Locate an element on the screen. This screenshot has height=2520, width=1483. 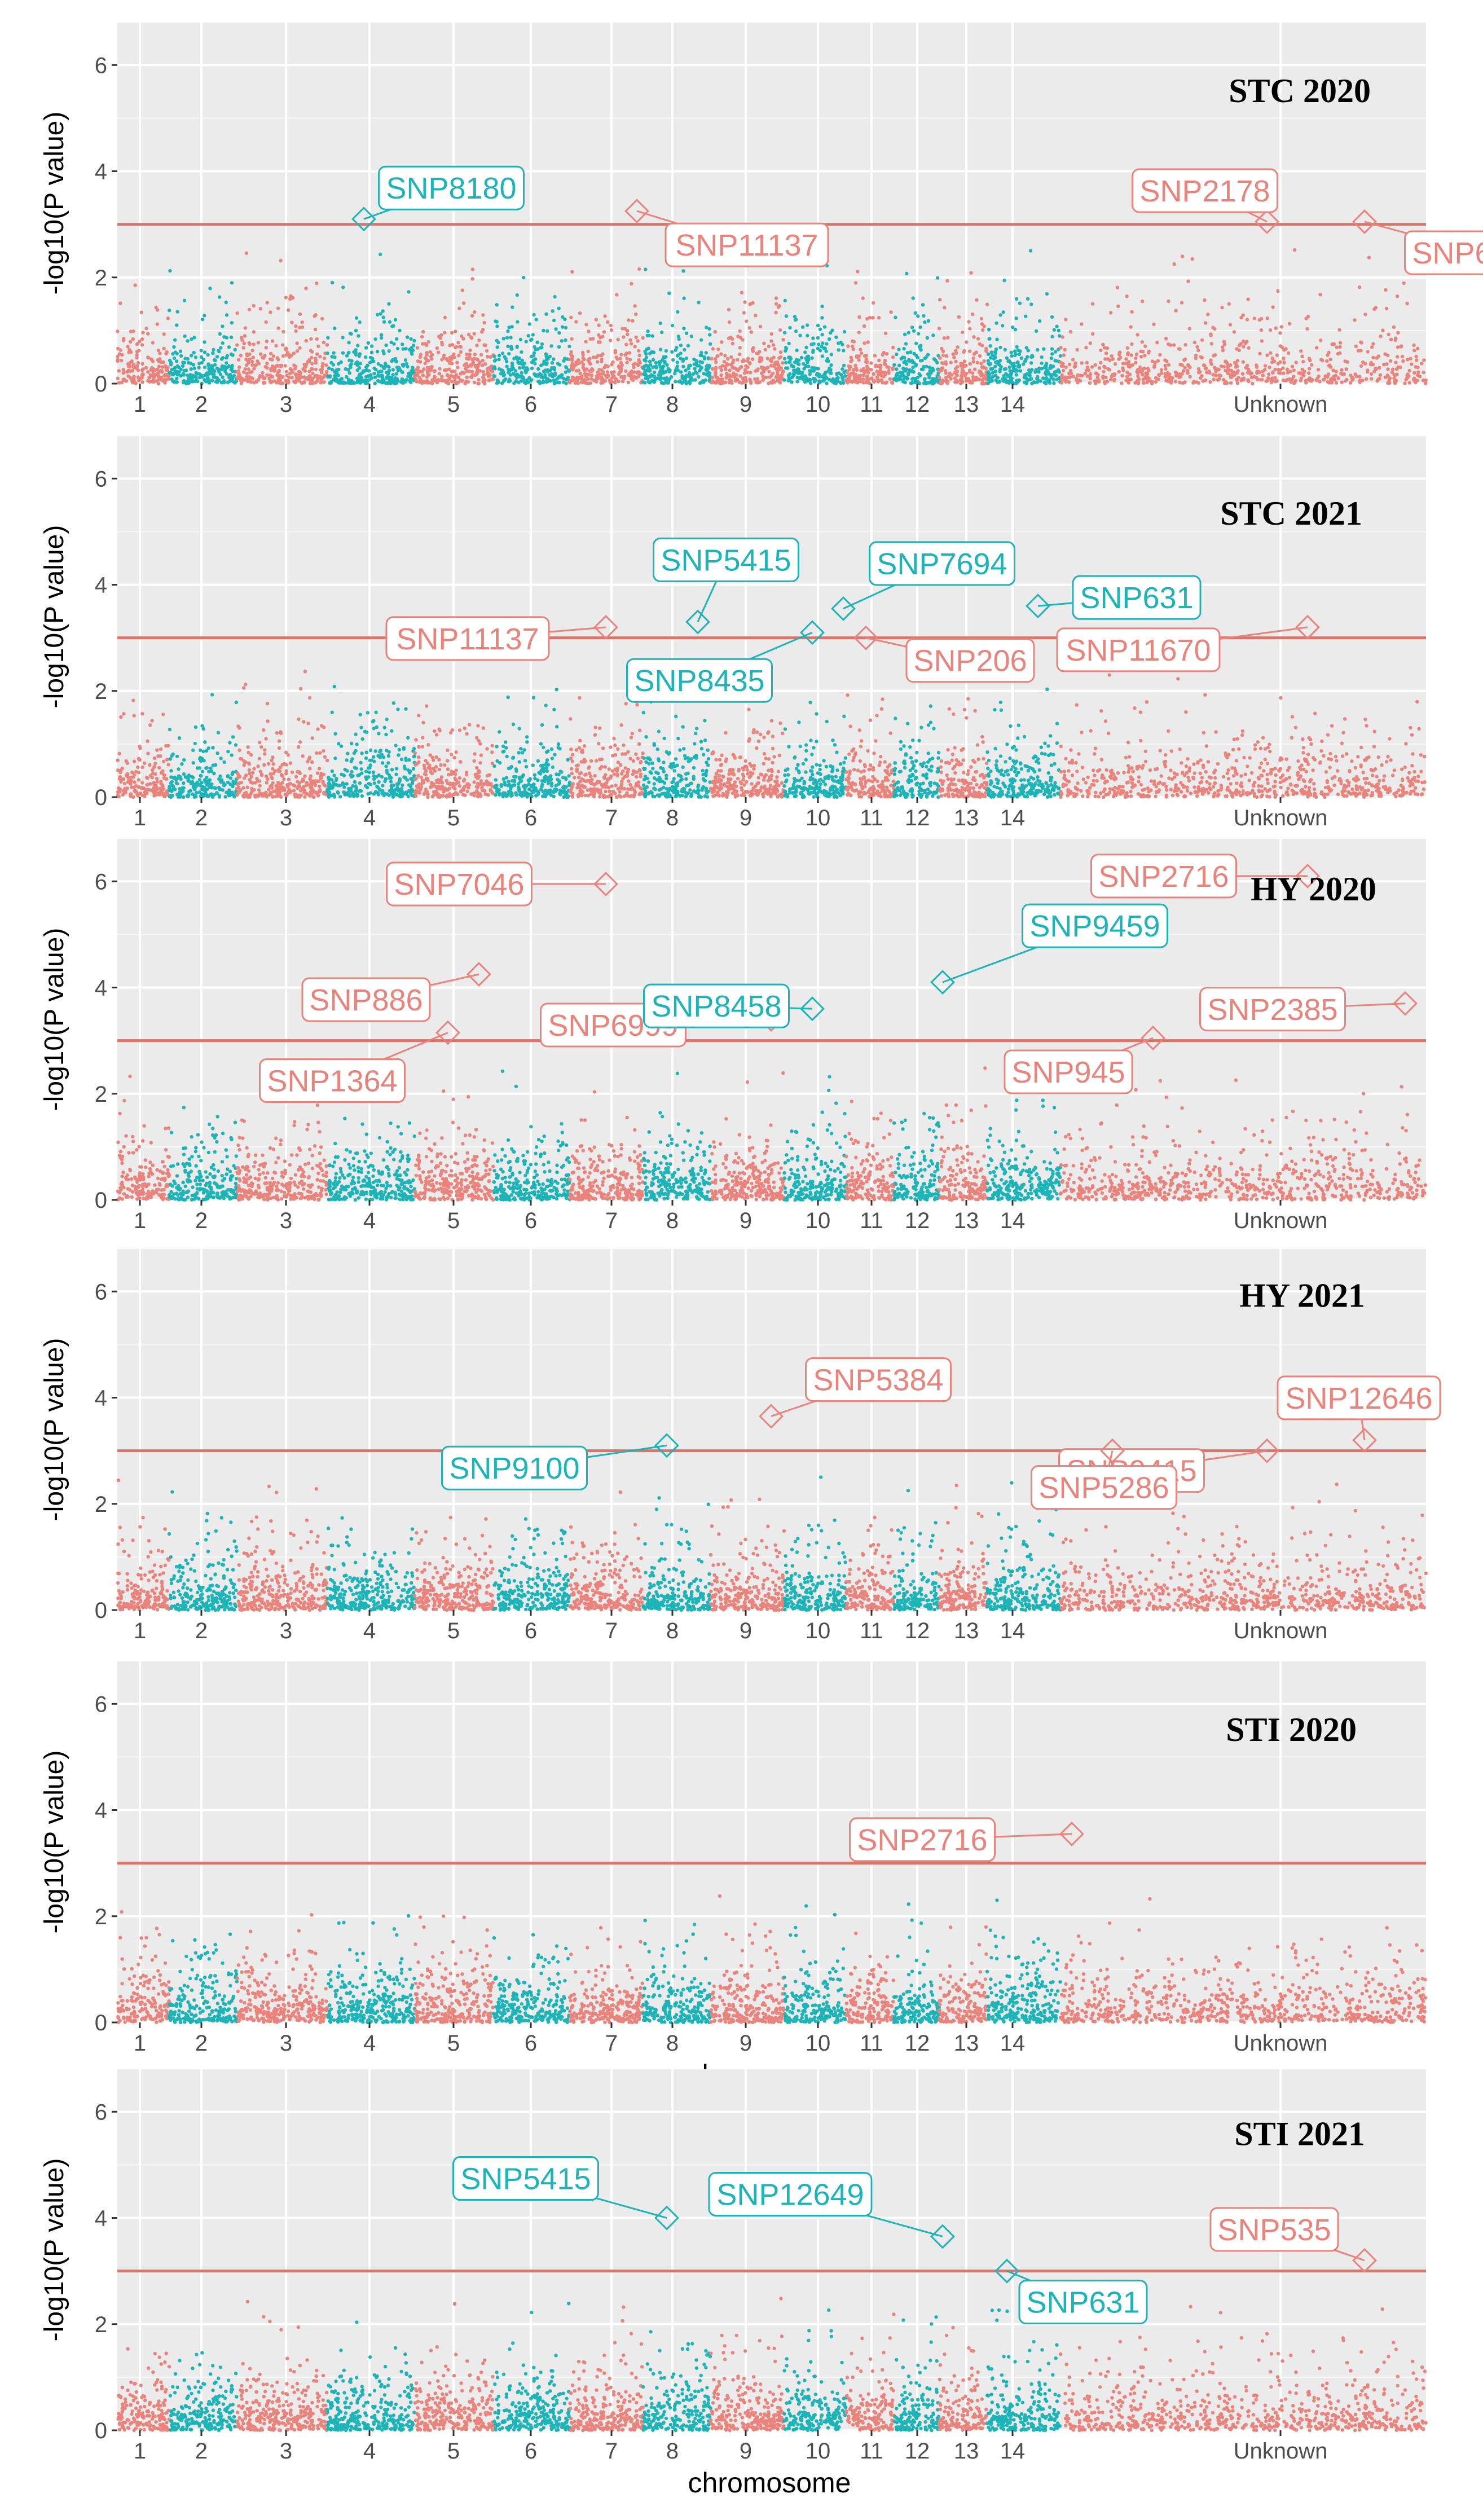
x-tick-label: 12 is located at coordinates (917, 404).